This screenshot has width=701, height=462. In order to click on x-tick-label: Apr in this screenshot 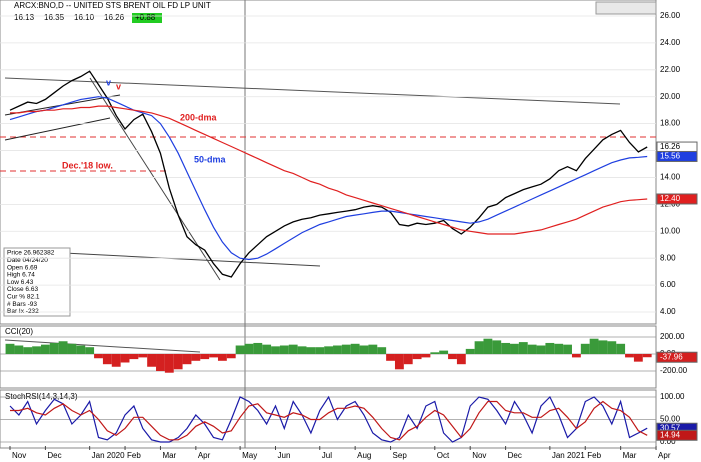, I will do `click(664, 455)`.